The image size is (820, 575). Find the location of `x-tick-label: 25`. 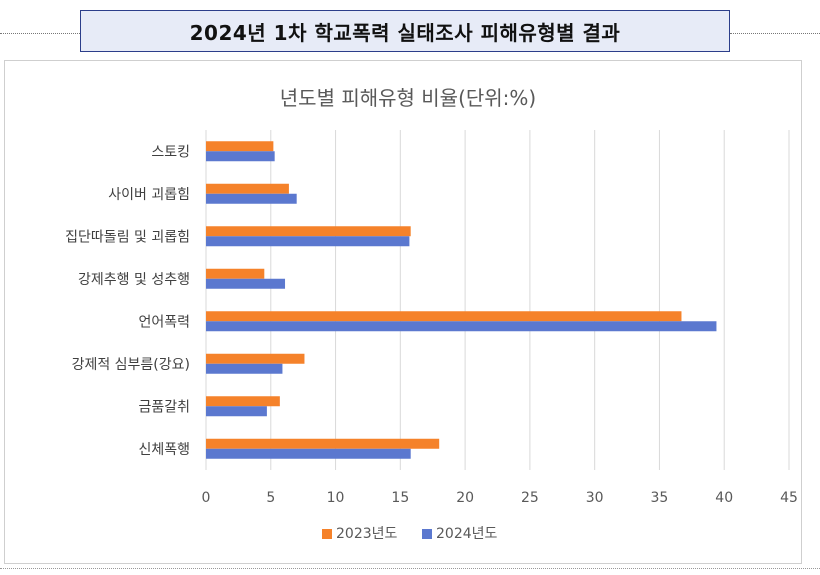

x-tick-label: 25 is located at coordinates (530, 498).